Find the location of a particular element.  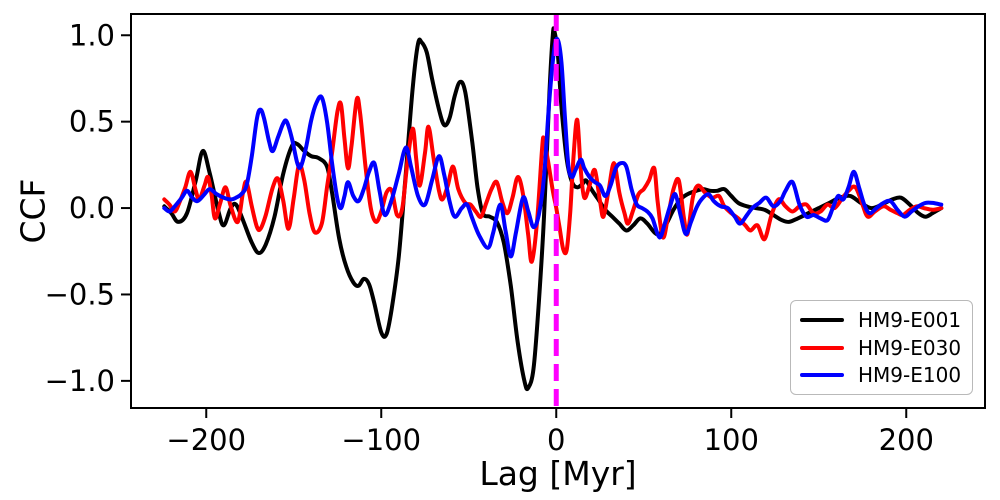

legend-item: HM9-E001 is located at coordinates (886, 320).